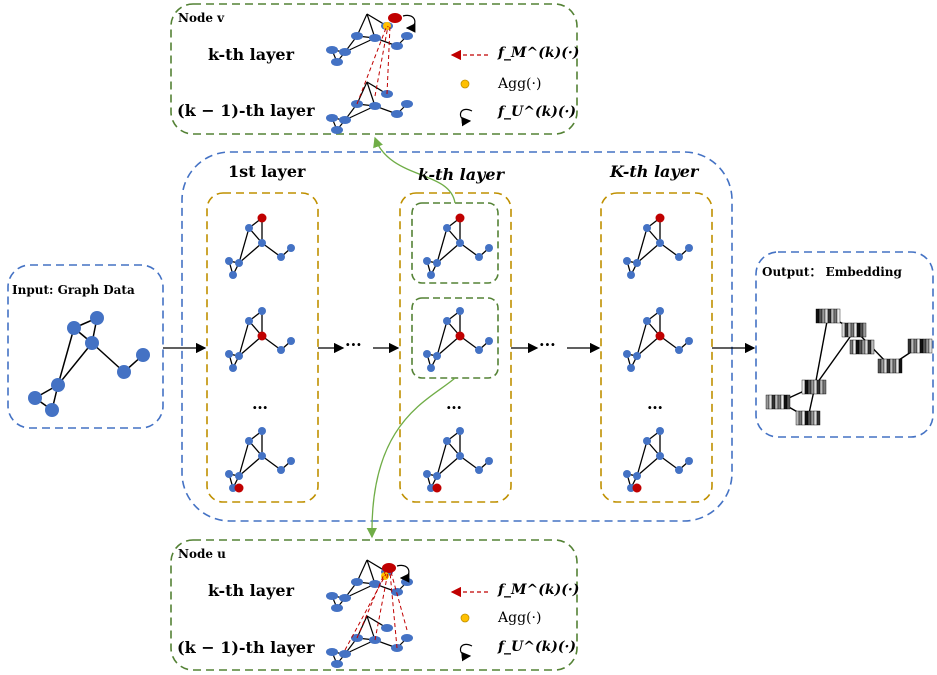  I want to click on legend-message-text-top: f_M^(k)(·), so click(539, 53).